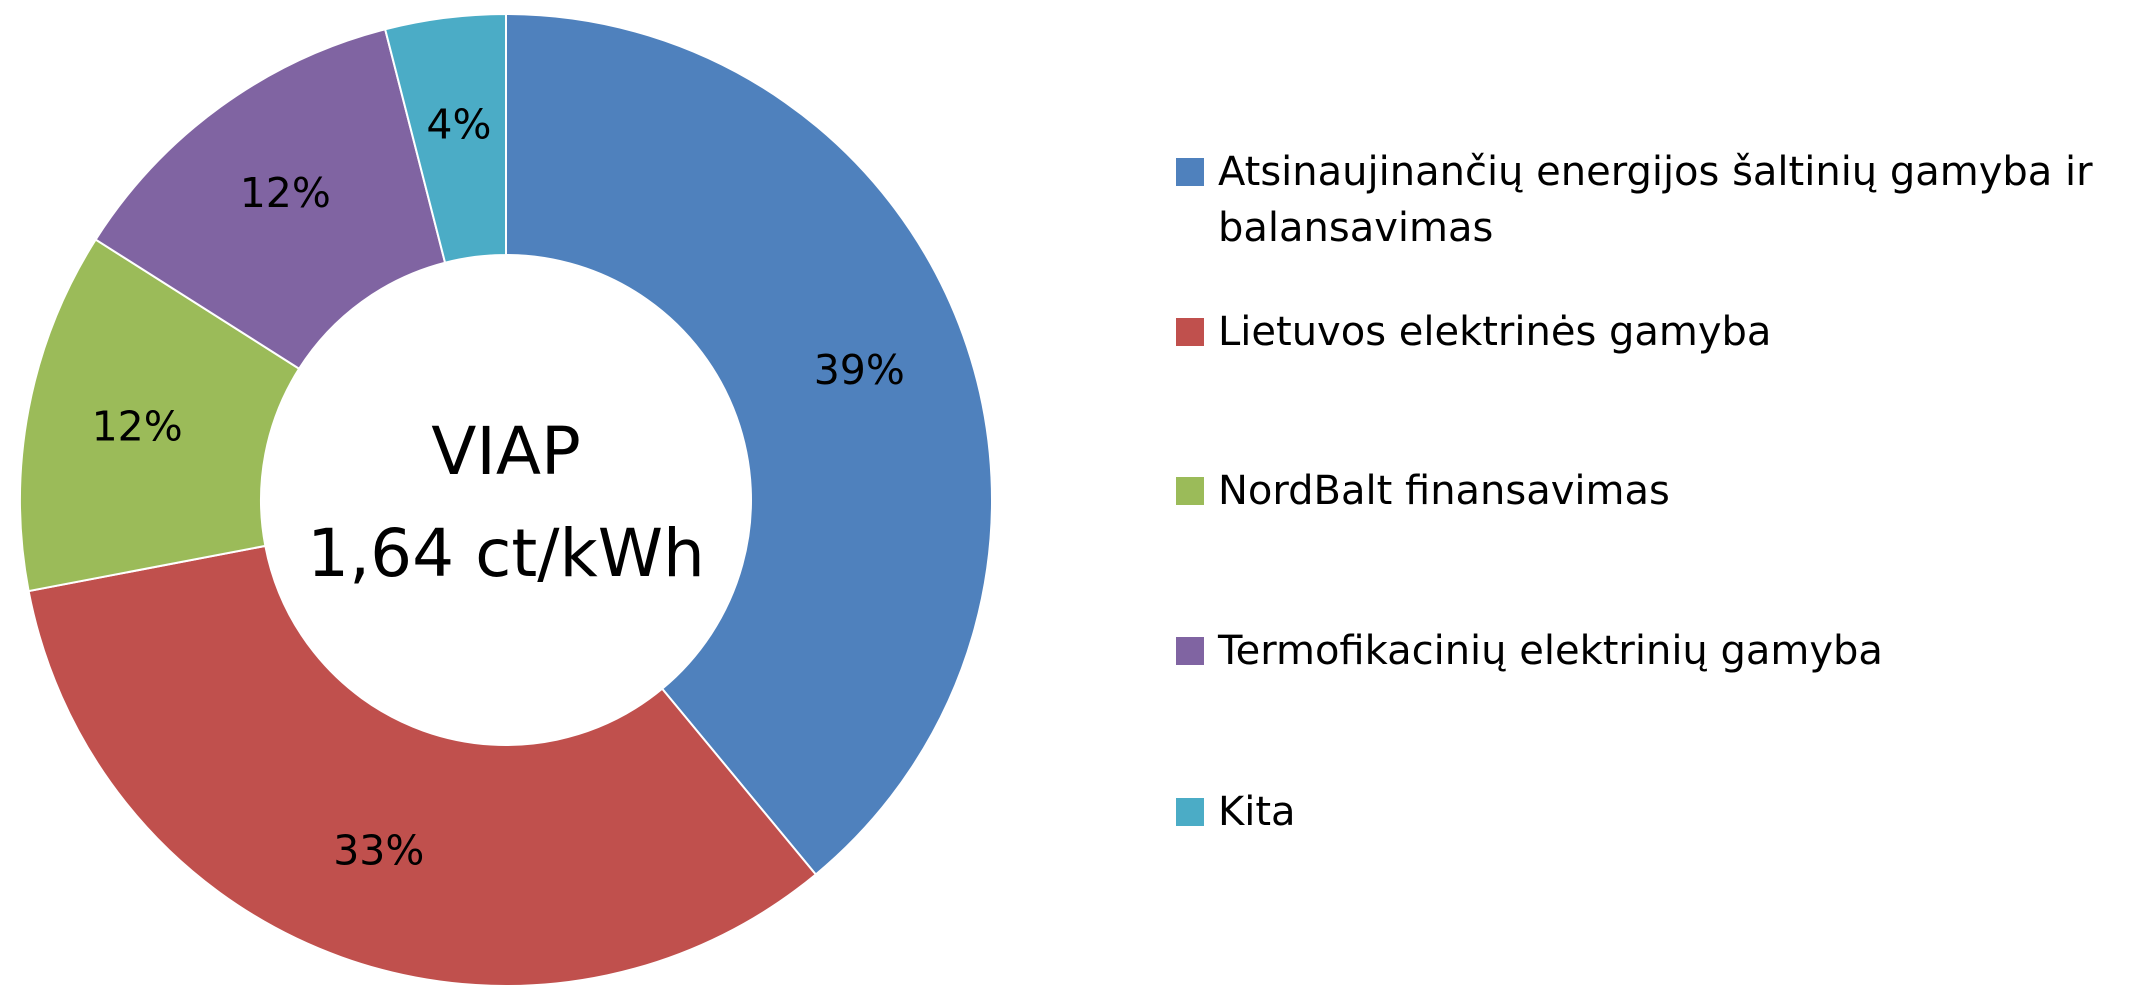 This screenshot has width=2150, height=988. I want to click on legend-label: NordBalt finansavimas, so click(1444, 491).